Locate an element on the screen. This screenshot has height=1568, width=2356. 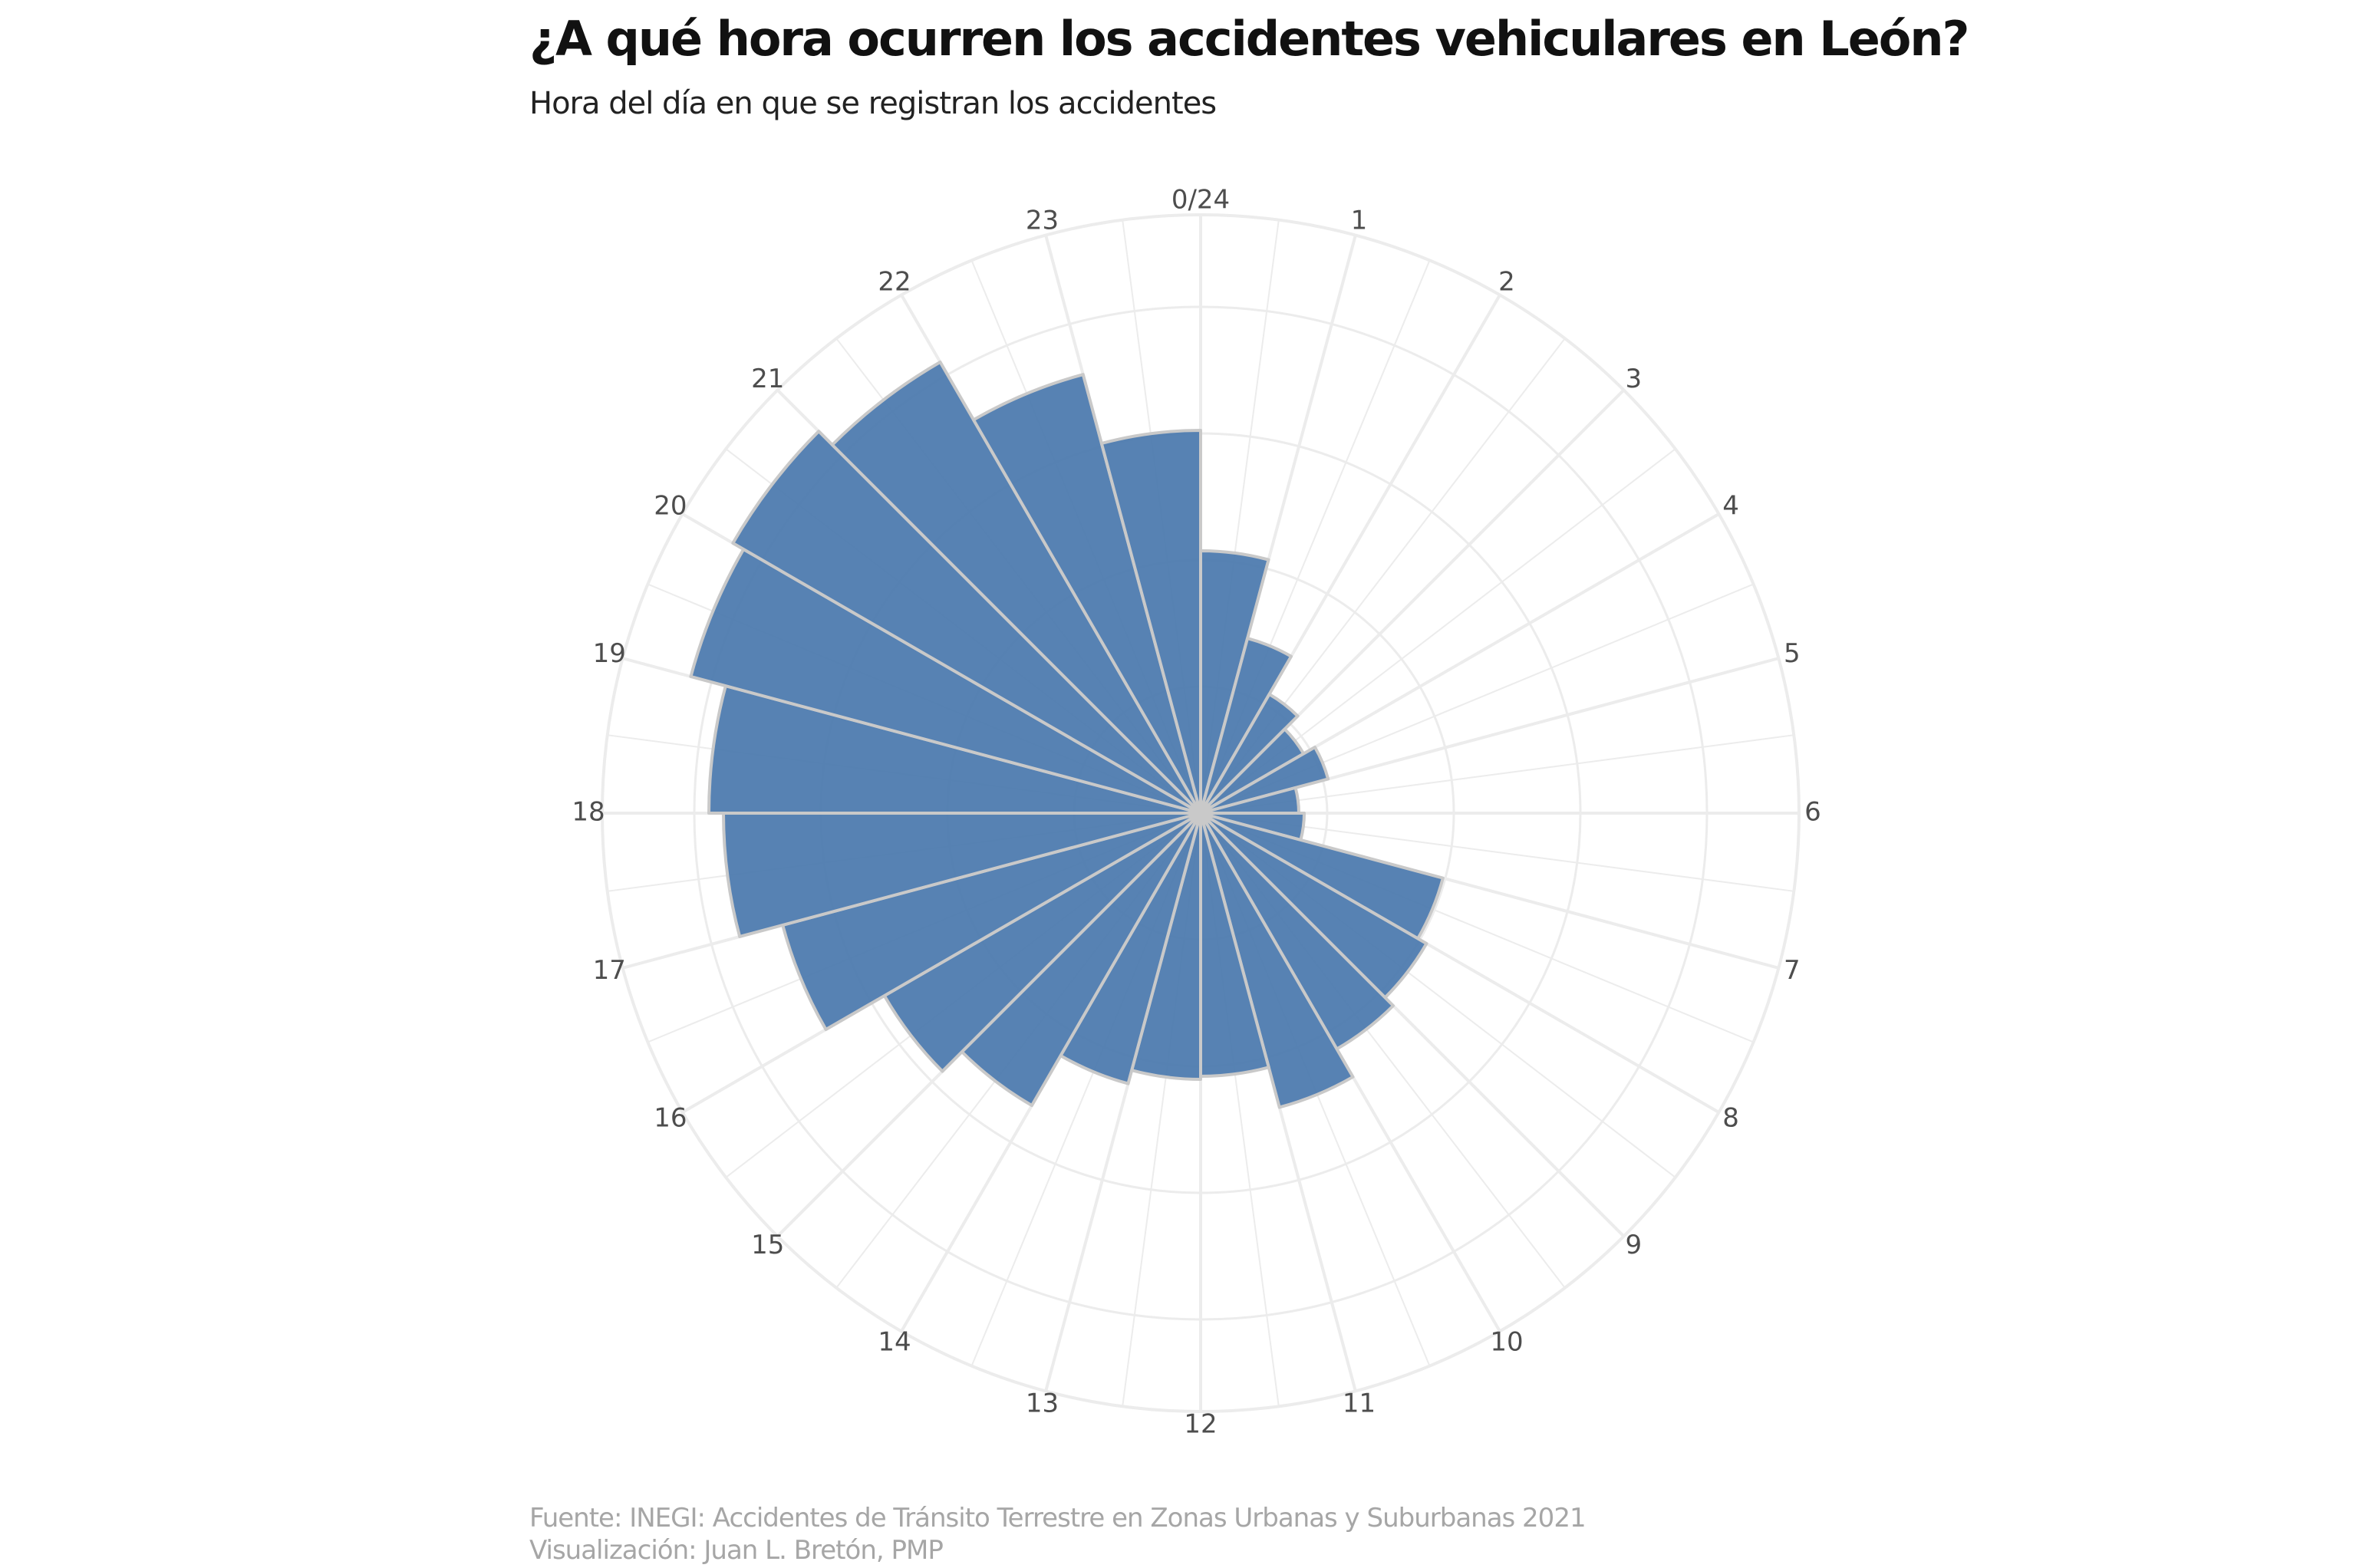
hour-label-18: 18 is located at coordinates (588, 812).